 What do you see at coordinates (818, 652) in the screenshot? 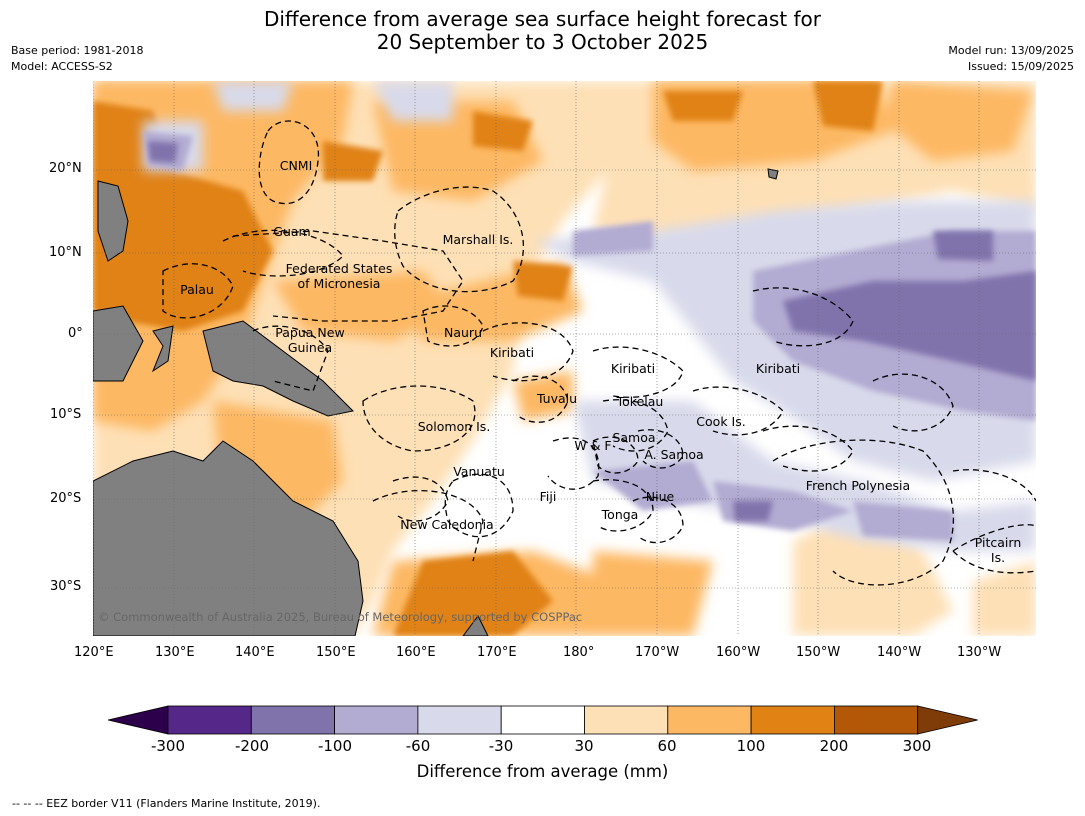
I see `lon-tick-150w: 150°W` at bounding box center [818, 652].